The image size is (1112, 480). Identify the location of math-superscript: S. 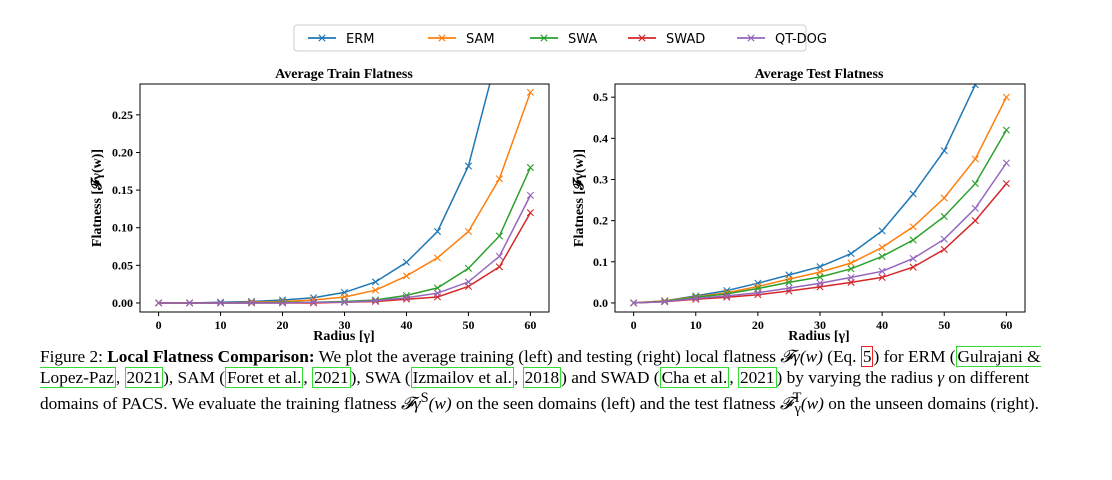
(424, 398).